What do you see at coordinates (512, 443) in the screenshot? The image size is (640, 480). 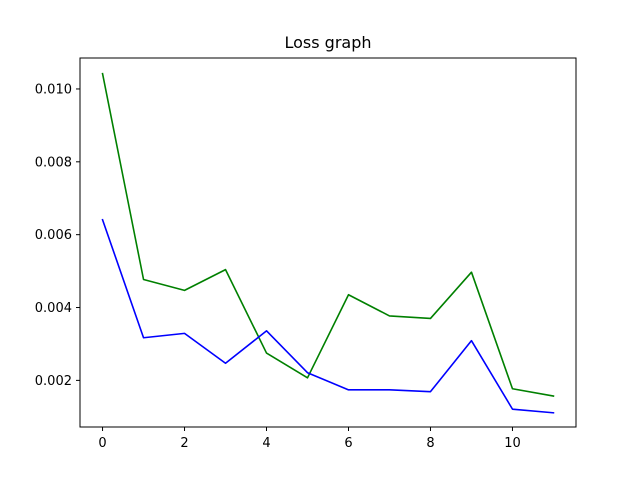 I see `x-tick-label: 10` at bounding box center [512, 443].